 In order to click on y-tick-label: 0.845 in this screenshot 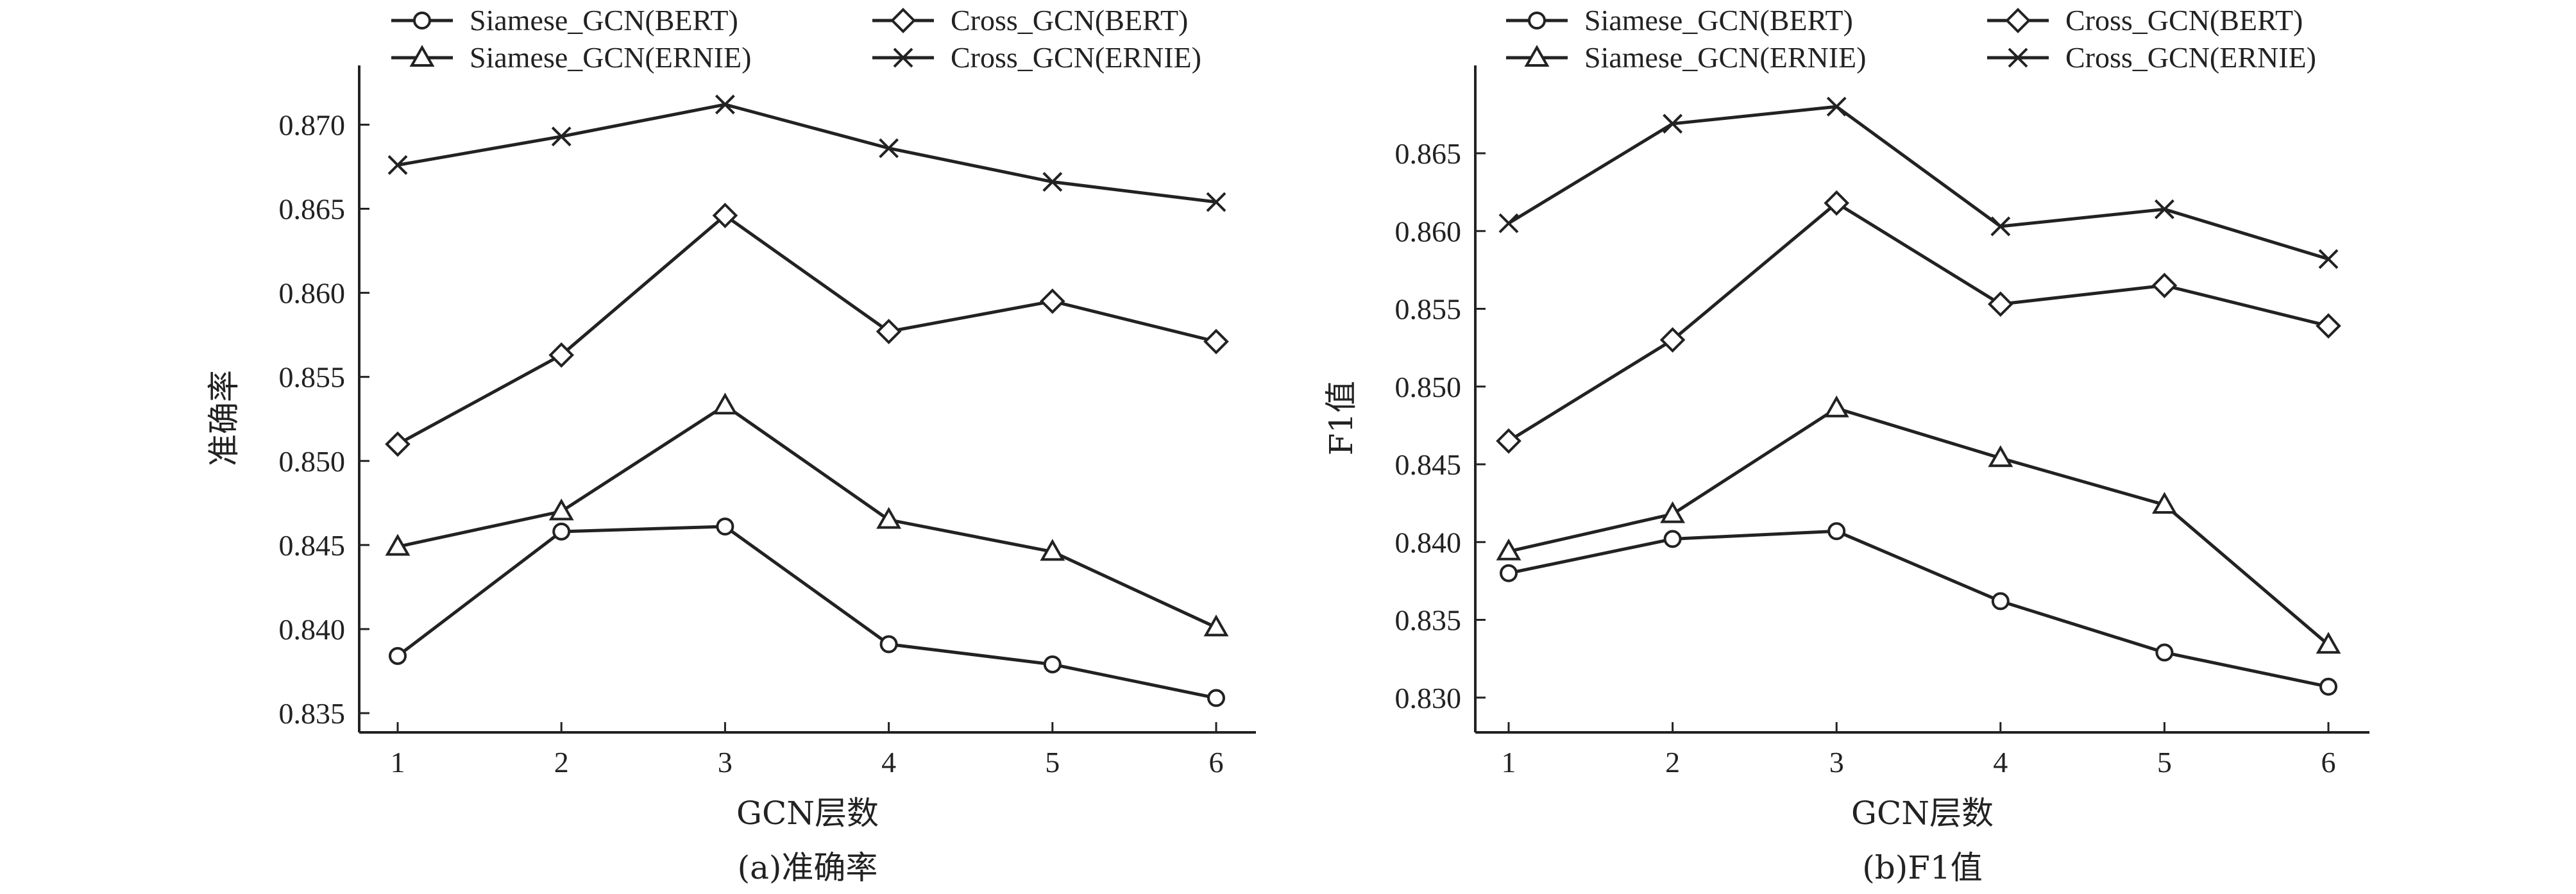, I will do `click(1428, 464)`.